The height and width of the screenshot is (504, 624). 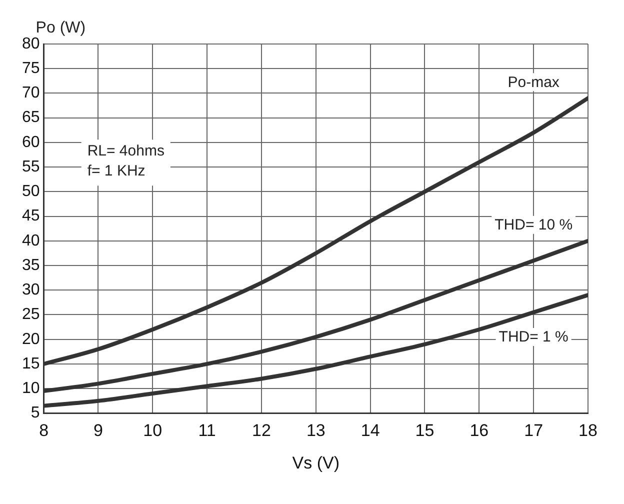 What do you see at coordinates (31, 315) in the screenshot?
I see `y-tick-label: 25` at bounding box center [31, 315].